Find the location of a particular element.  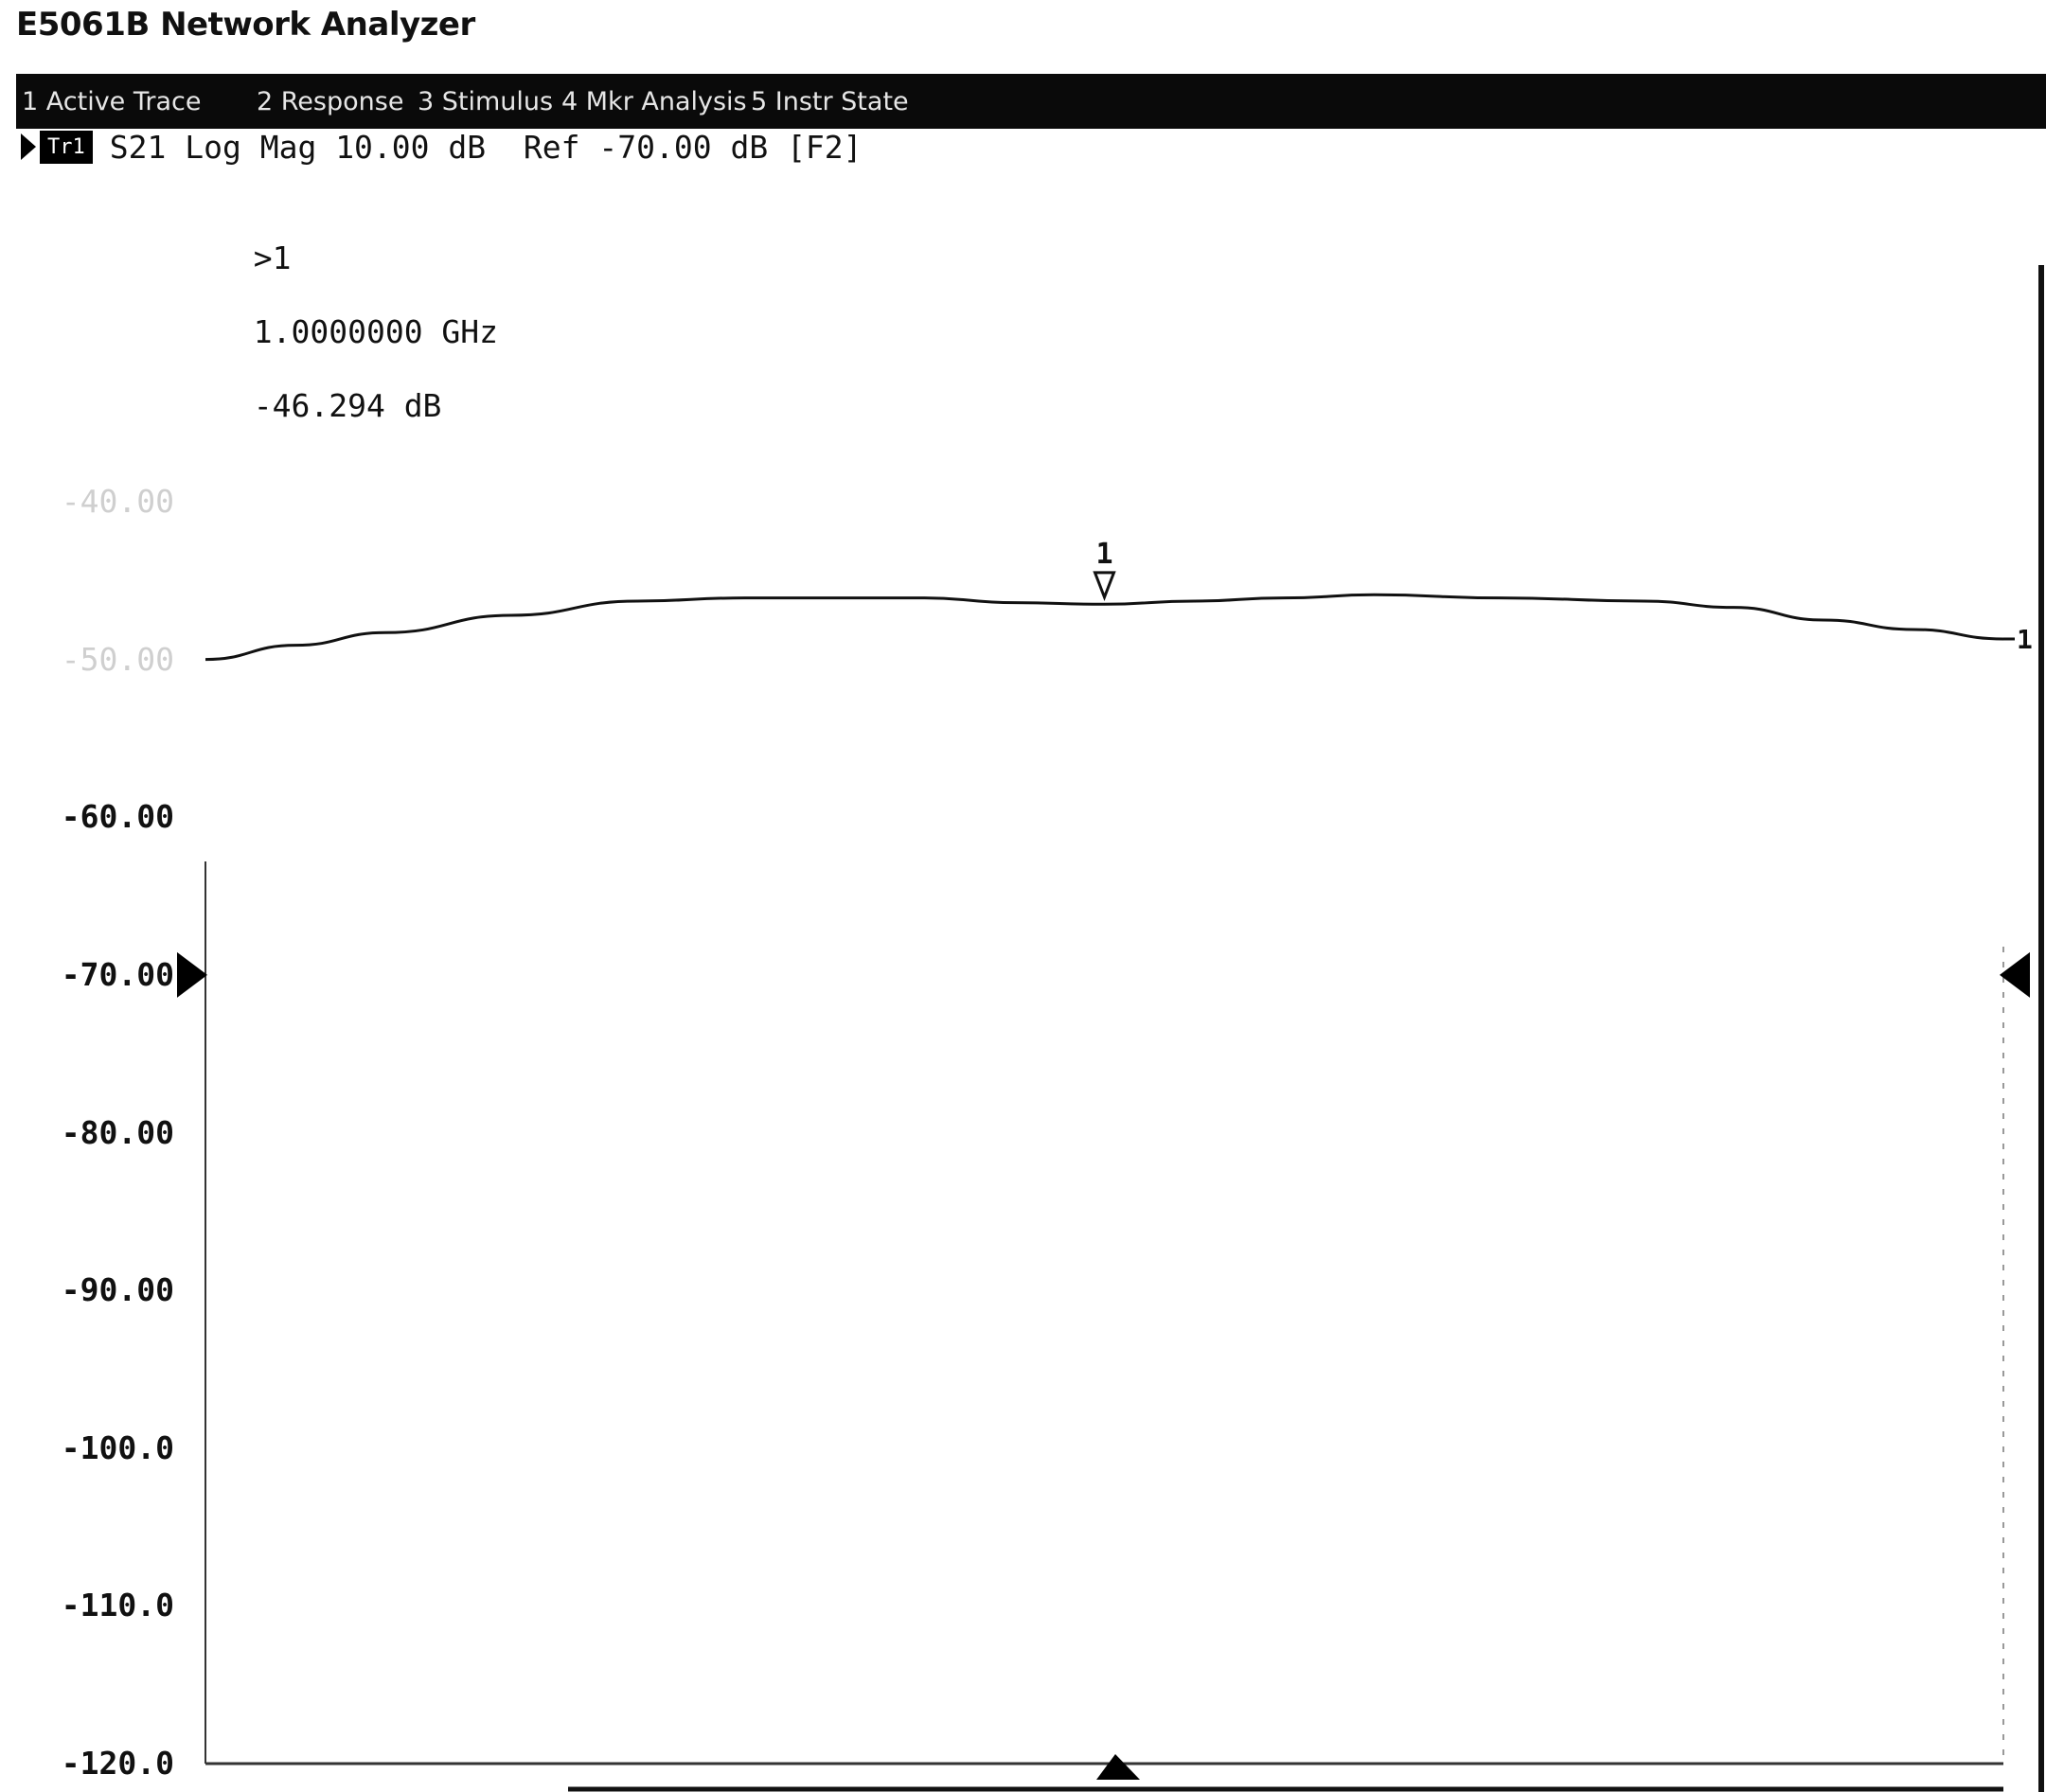

window-title: E5061B Network Analyzer is located at coordinates (245, 25).